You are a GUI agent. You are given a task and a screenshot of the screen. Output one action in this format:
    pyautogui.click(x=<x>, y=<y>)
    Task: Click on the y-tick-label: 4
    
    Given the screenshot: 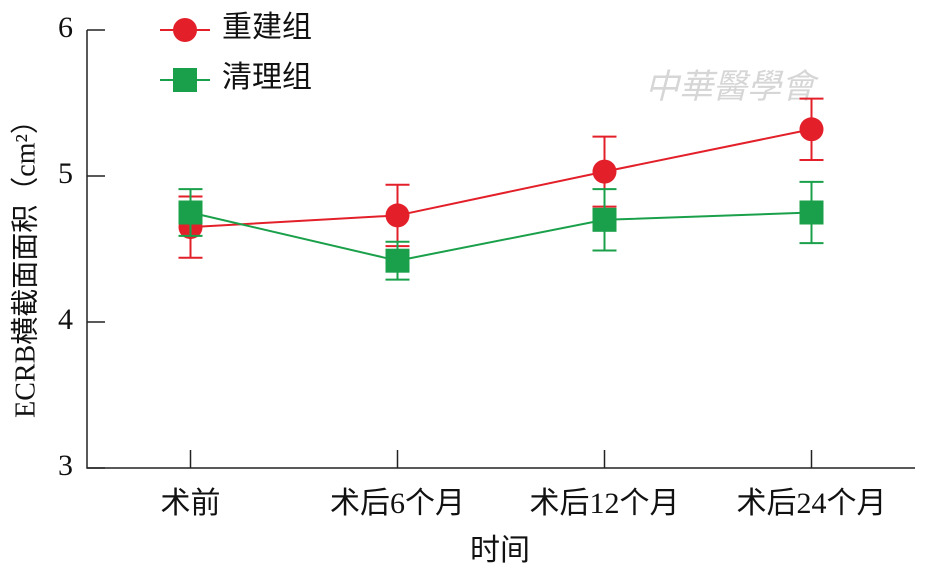 What is the action you would take?
    pyautogui.click(x=65, y=319)
    